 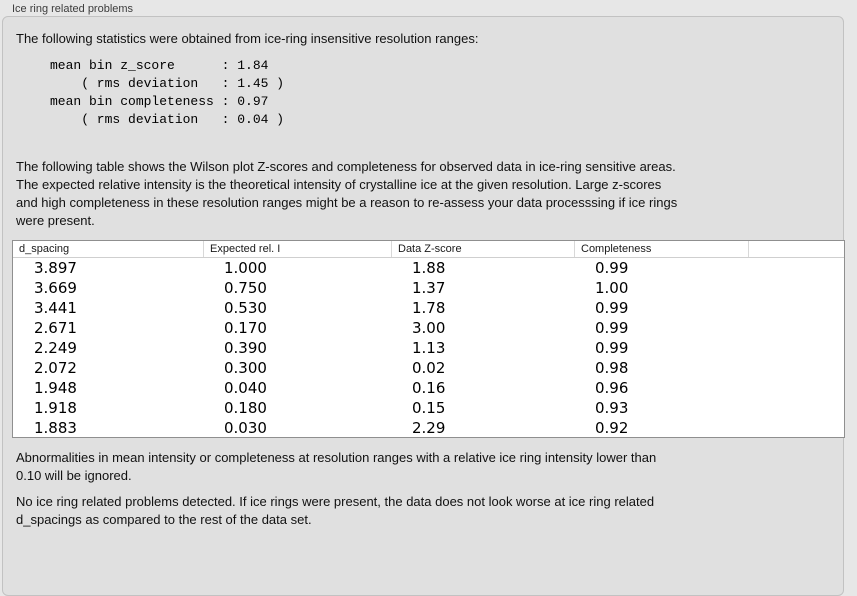 I want to click on table-cell: 0.02, so click(x=429, y=368).